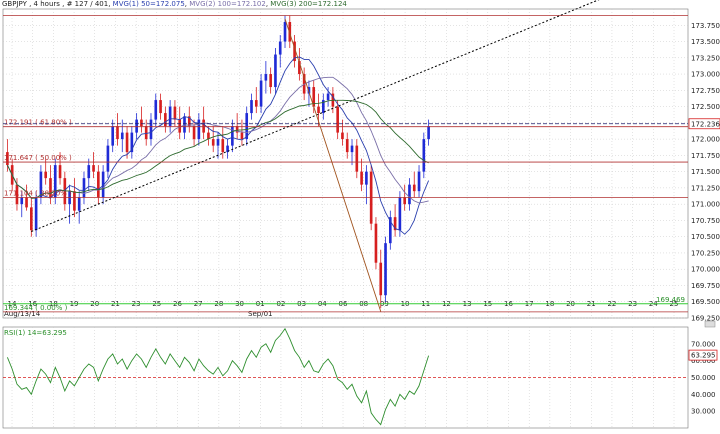  Describe the element at coordinates (703, 356) in the screenshot. I see `rsi-current-label: 63.295` at that location.